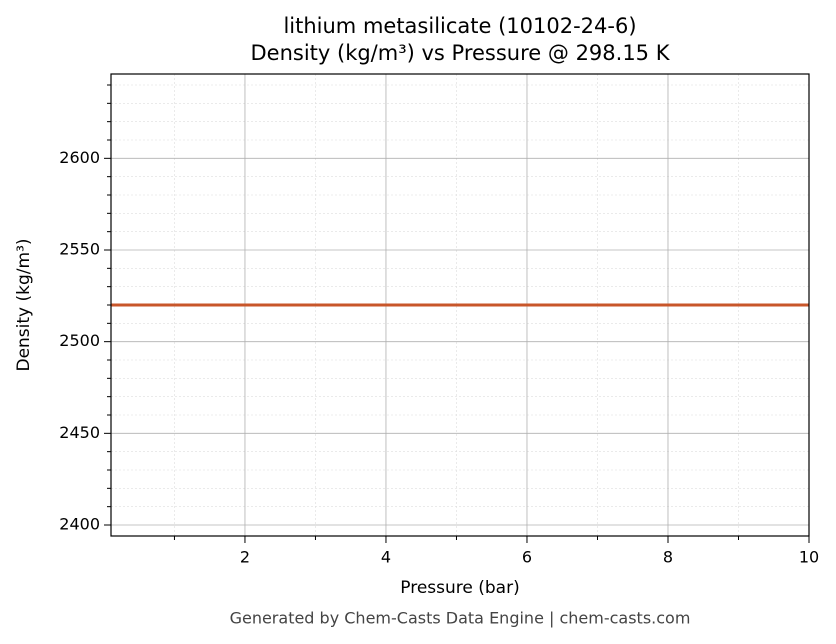 The height and width of the screenshot is (644, 836). I want to click on chart-subtitle: Density (kg/m³) vs Pressure @ 298.15 K, so click(460, 53).